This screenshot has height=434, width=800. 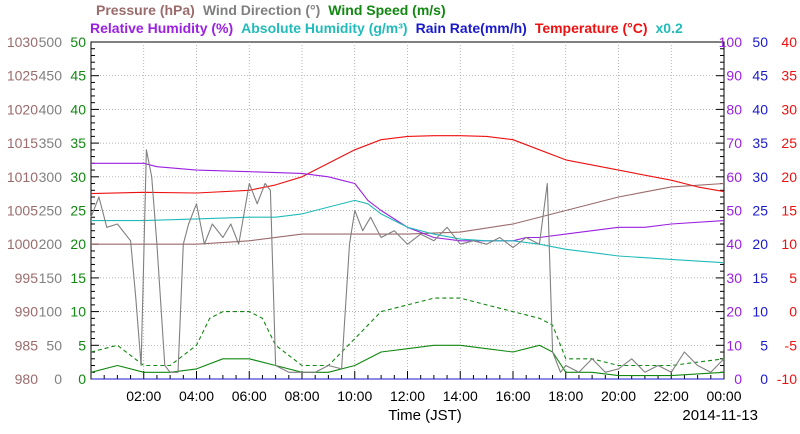 What do you see at coordinates (734, 143) in the screenshot?
I see `y-tick-label-relative_humidity: 70` at bounding box center [734, 143].